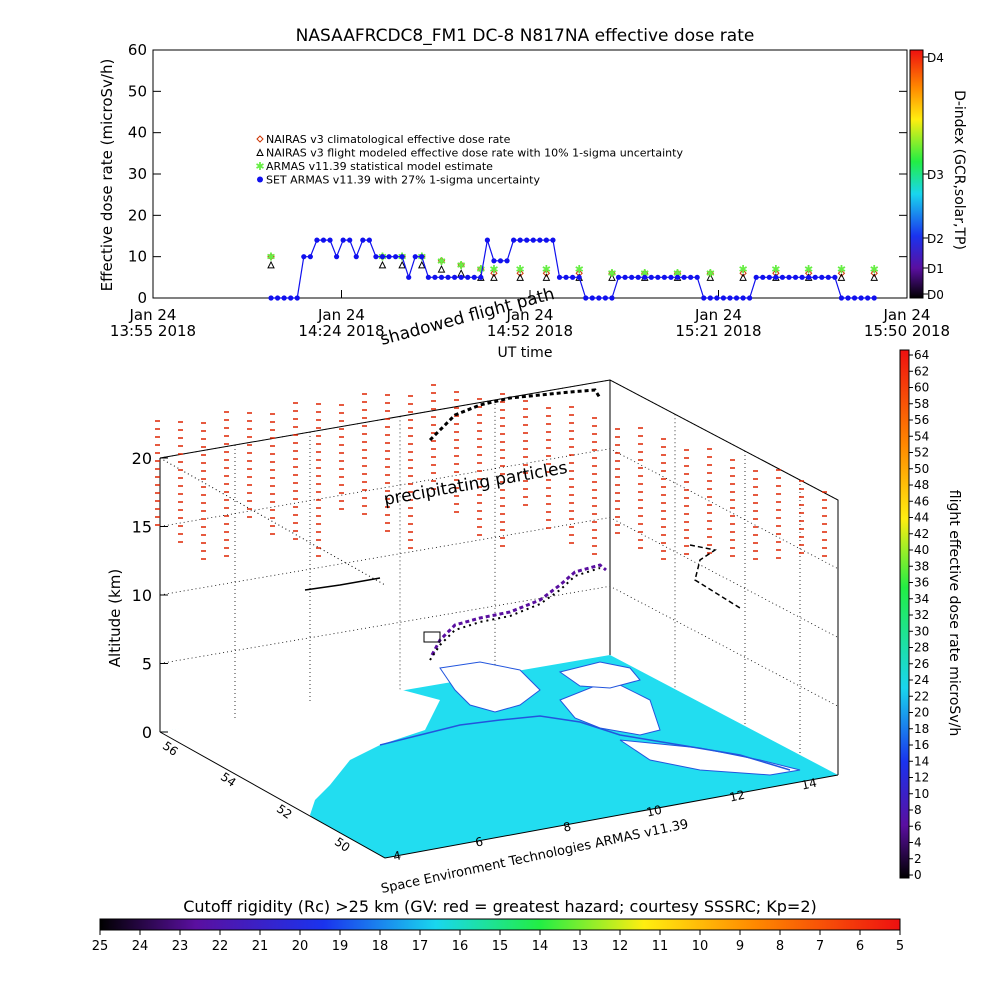  What do you see at coordinates (137, 257) in the screenshot?
I see `top-y-tick-label: 10` at bounding box center [137, 257].